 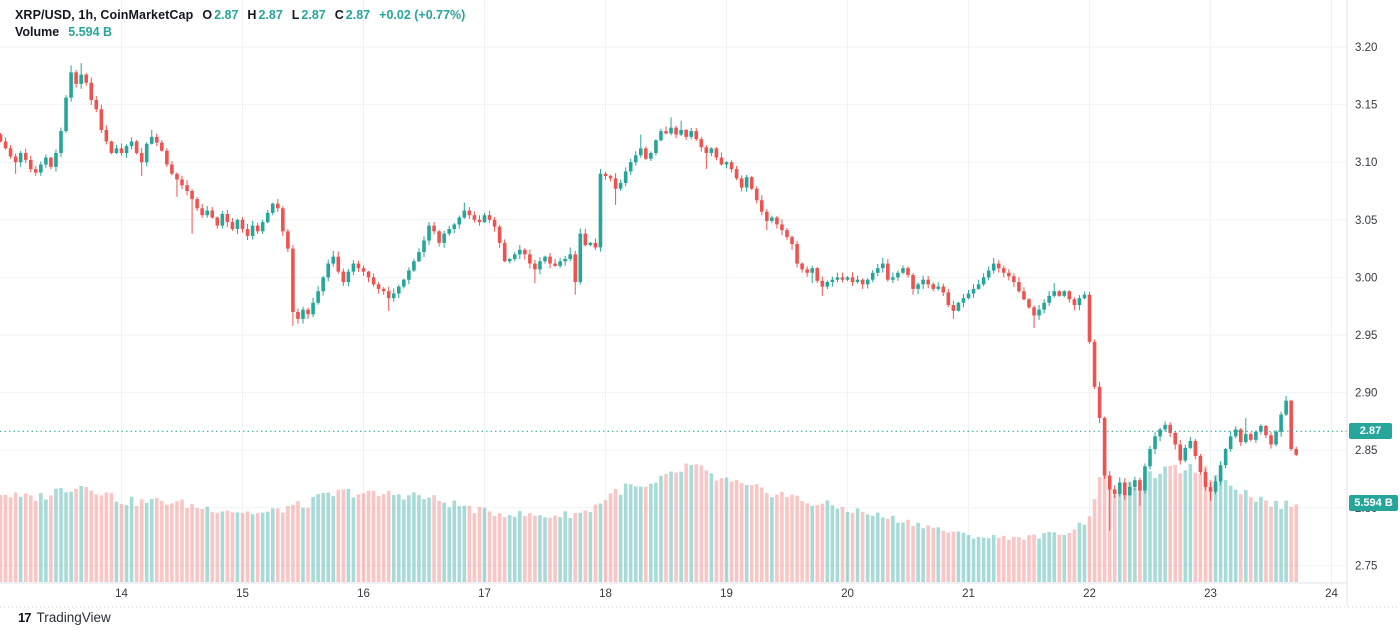 What do you see at coordinates (484, 594) in the screenshot?
I see `time-axis-label: 17` at bounding box center [484, 594].